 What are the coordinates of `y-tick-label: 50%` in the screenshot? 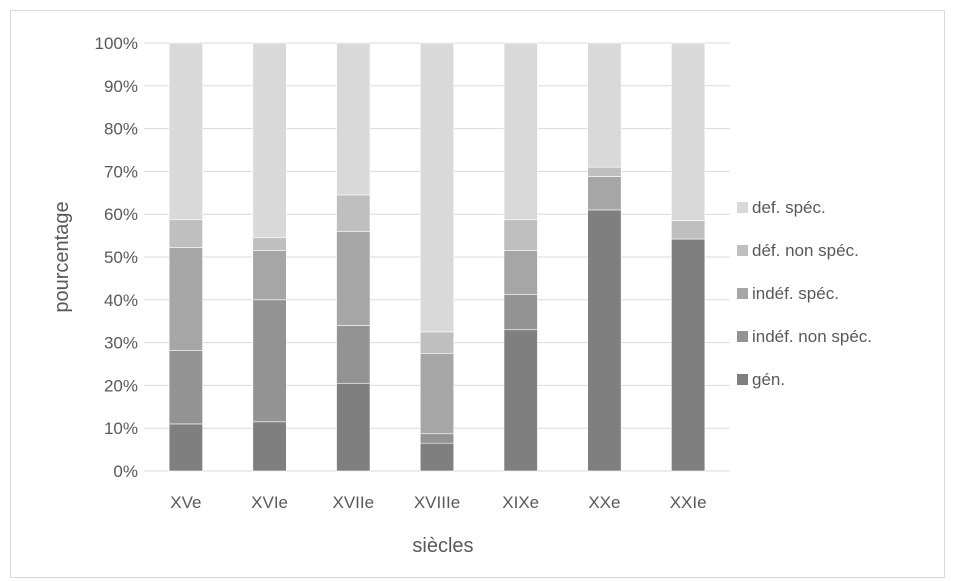 It's located at (121, 257).